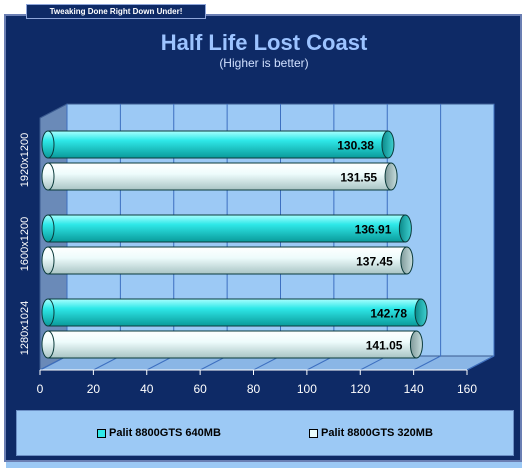 The image size is (528, 476). I want to click on category-label-1600x1200: 1600x1200, so click(25, 244).